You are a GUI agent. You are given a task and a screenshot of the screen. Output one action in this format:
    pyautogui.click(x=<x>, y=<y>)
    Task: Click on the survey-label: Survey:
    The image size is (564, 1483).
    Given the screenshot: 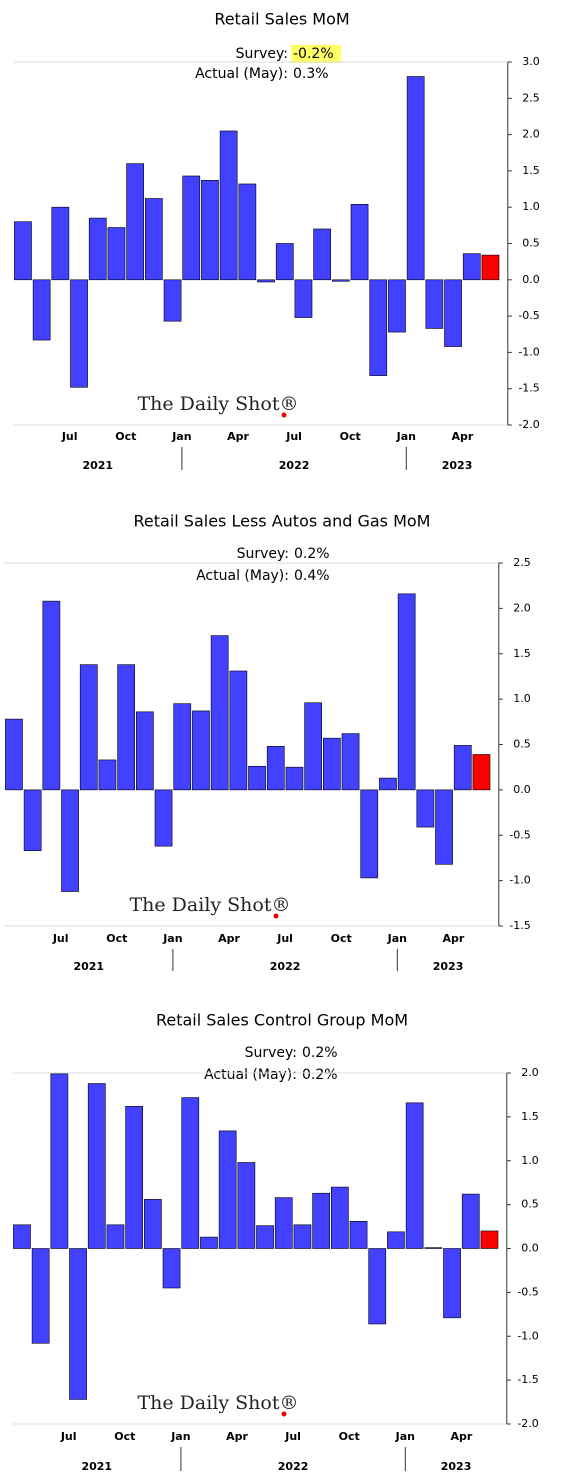 What is the action you would take?
    pyautogui.click(x=271, y=1053)
    